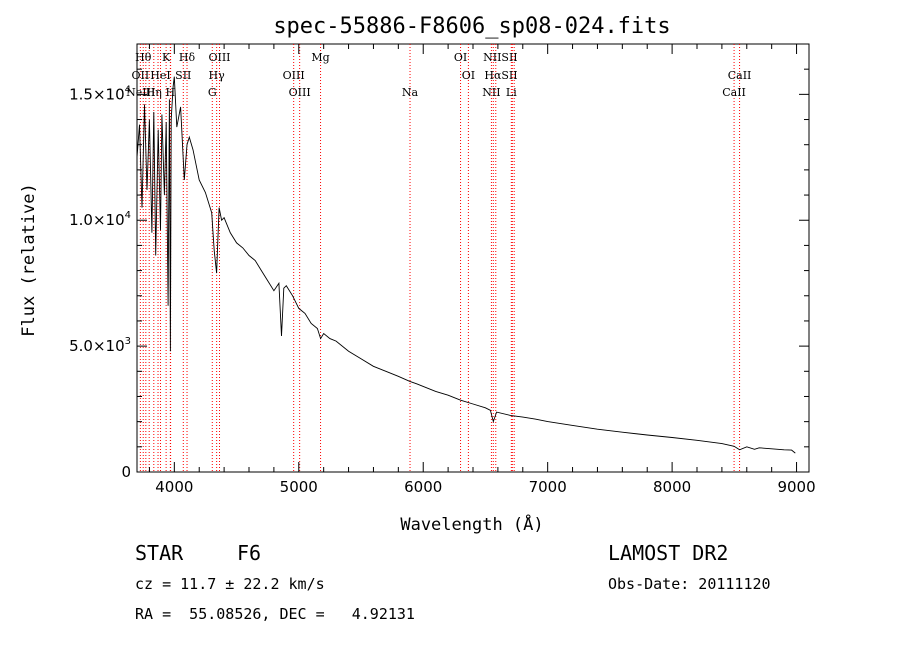 Image resolution: width=900 pixels, height=650 pixels. I want to click on line-label-3: OIII, so click(219, 57).